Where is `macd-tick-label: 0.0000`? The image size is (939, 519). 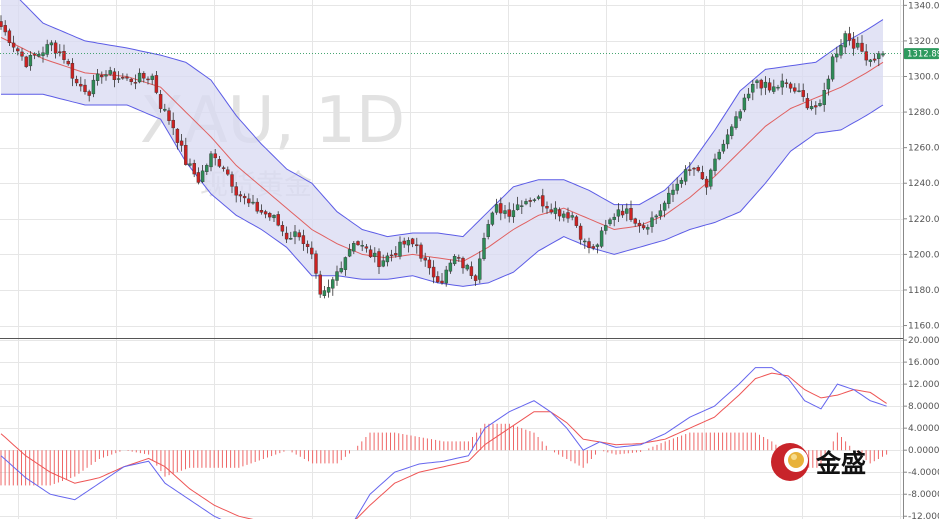
macd-tick-label: 0.0000 is located at coordinates (923, 451).